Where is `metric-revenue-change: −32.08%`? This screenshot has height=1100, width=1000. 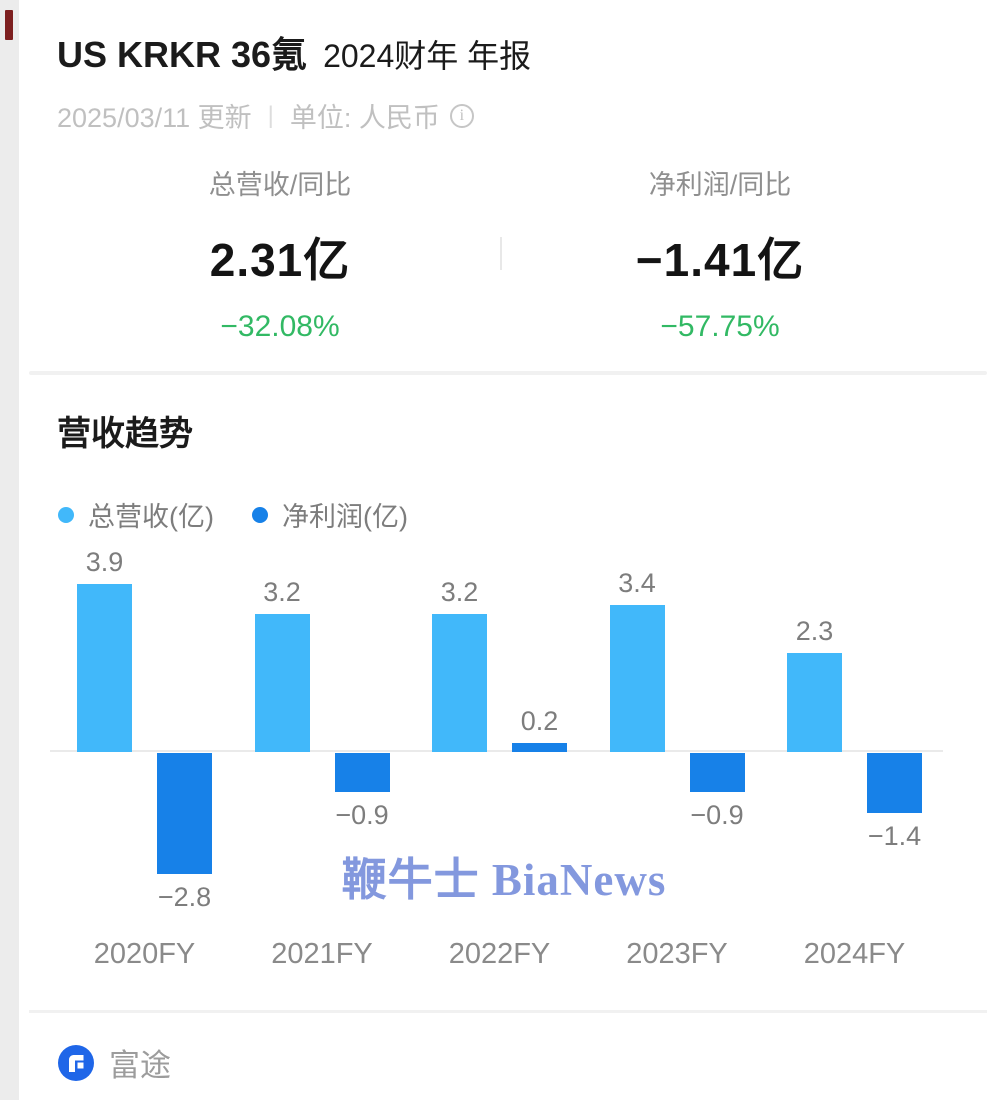 metric-revenue-change: −32.08% is located at coordinates (280, 326).